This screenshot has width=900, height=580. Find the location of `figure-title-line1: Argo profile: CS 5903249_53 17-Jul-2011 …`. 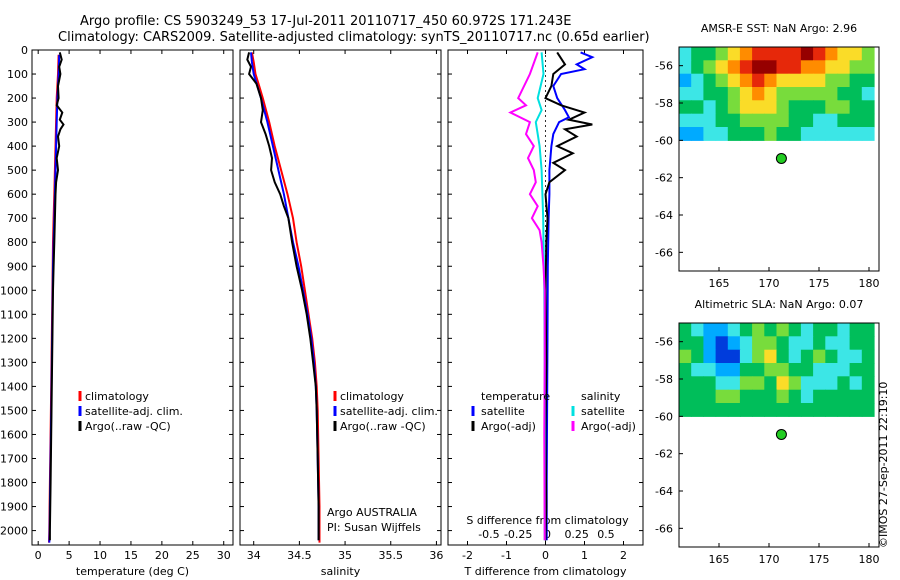

figure-title-line1: Argo profile: CS 5903249_53 17-Jul-2011 … is located at coordinates (326, 21).